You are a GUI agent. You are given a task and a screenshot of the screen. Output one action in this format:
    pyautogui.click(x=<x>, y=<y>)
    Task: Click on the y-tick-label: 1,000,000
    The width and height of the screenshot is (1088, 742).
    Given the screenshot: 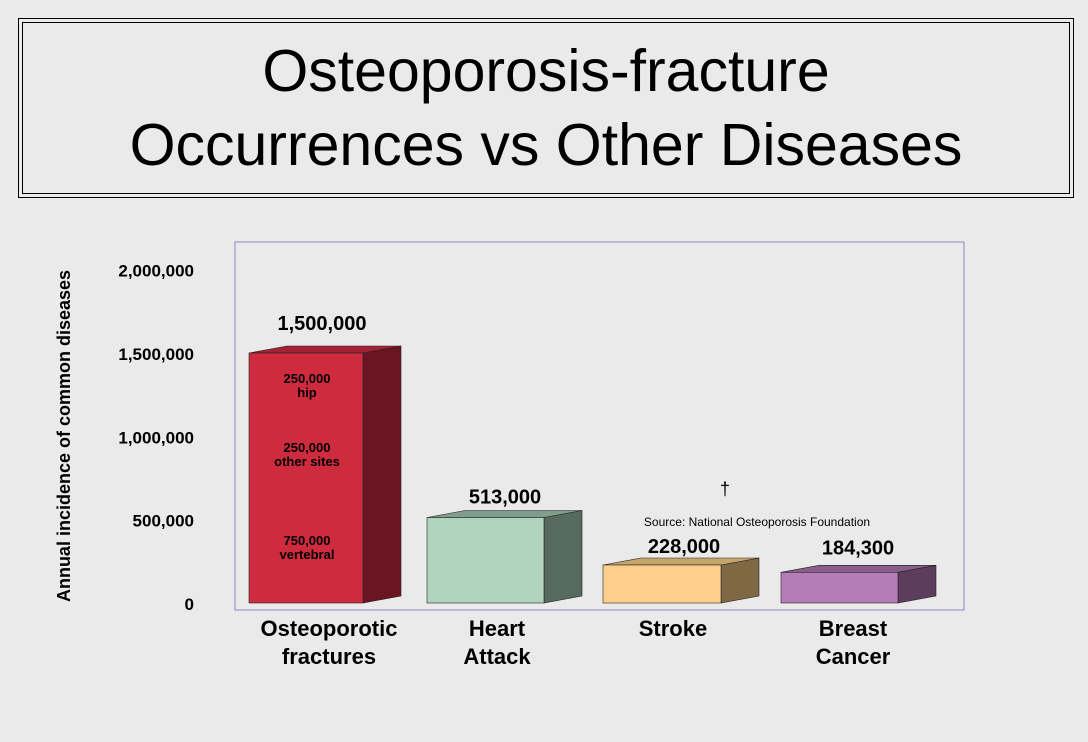 What is the action you would take?
    pyautogui.click(x=156, y=437)
    